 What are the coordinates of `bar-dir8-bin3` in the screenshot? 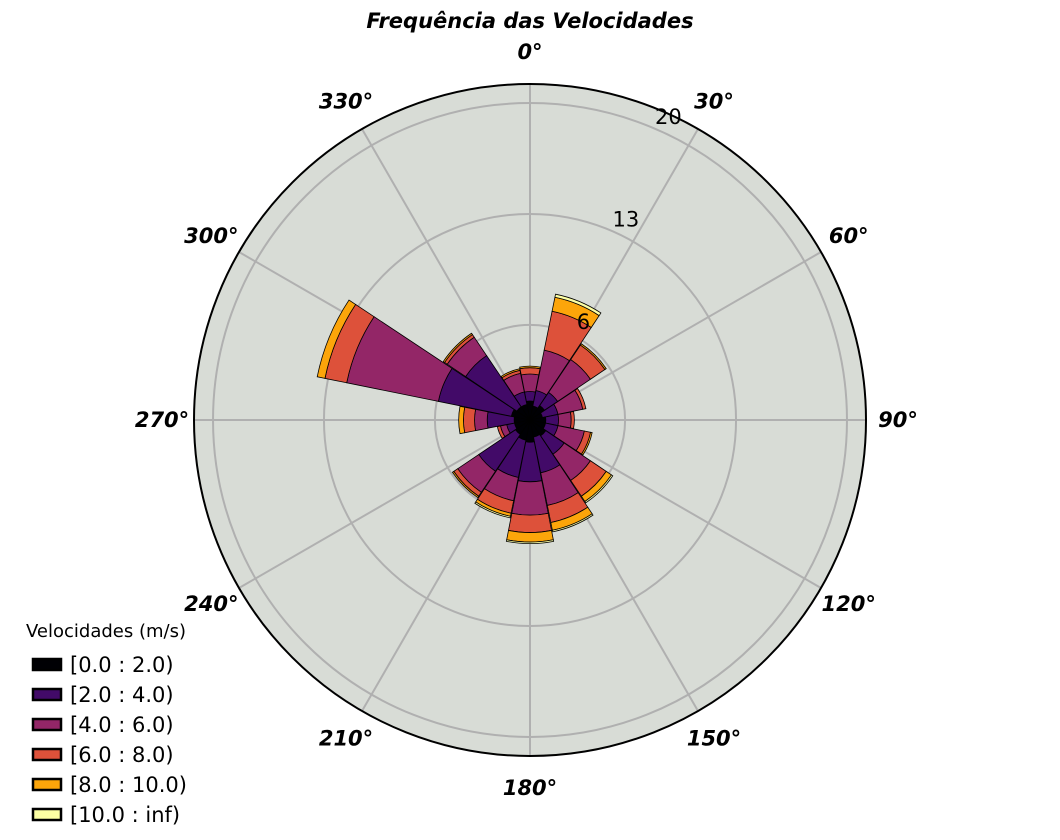 It's located at (530, 522).